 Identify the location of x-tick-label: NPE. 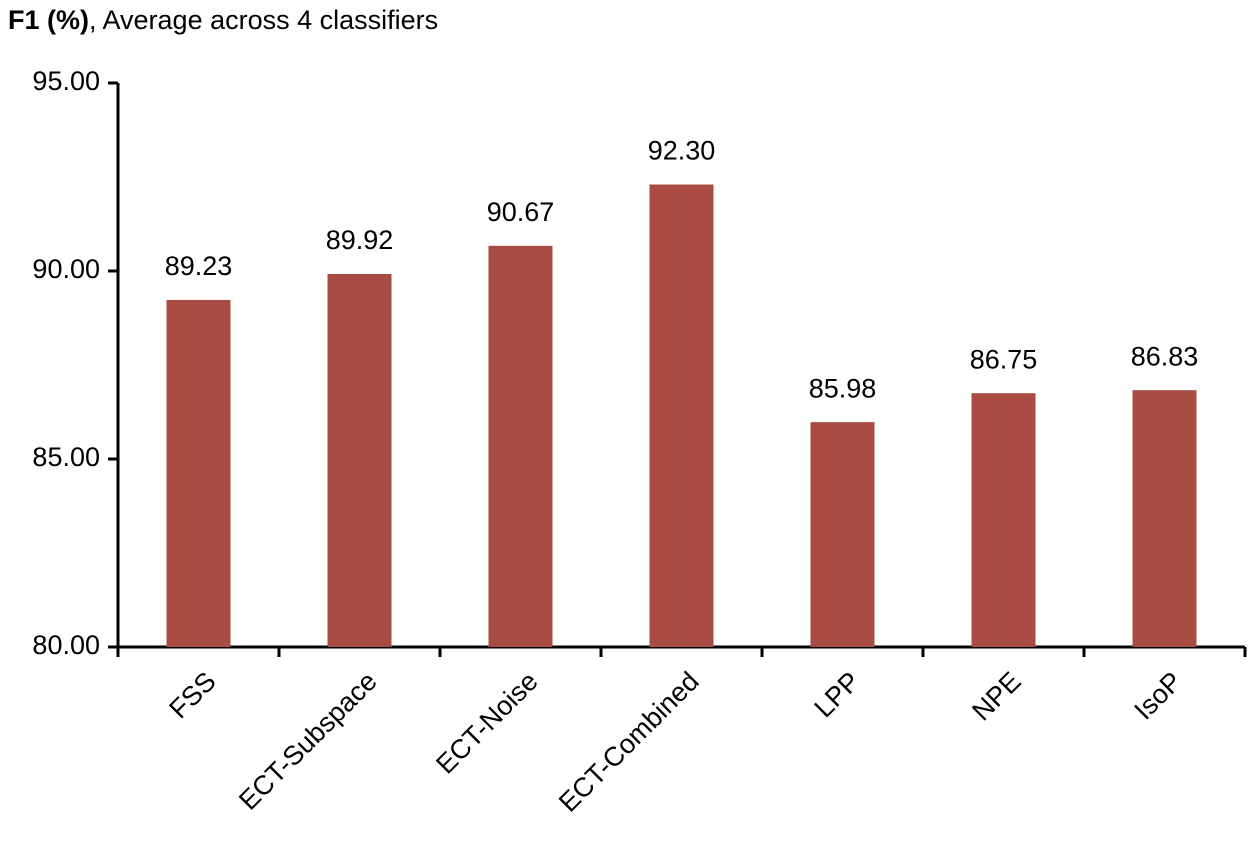
(996, 696).